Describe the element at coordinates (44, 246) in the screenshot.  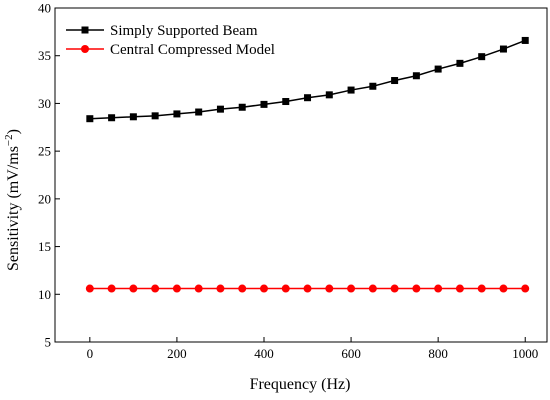
I see `y-tick-label: 15` at that location.